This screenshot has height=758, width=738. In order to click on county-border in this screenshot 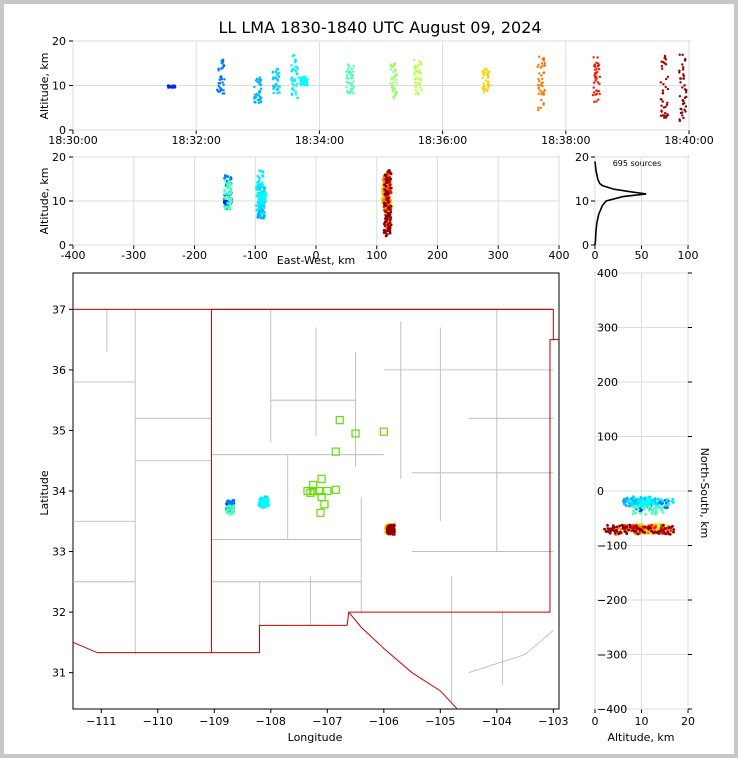, I will do `click(539, 642)`.